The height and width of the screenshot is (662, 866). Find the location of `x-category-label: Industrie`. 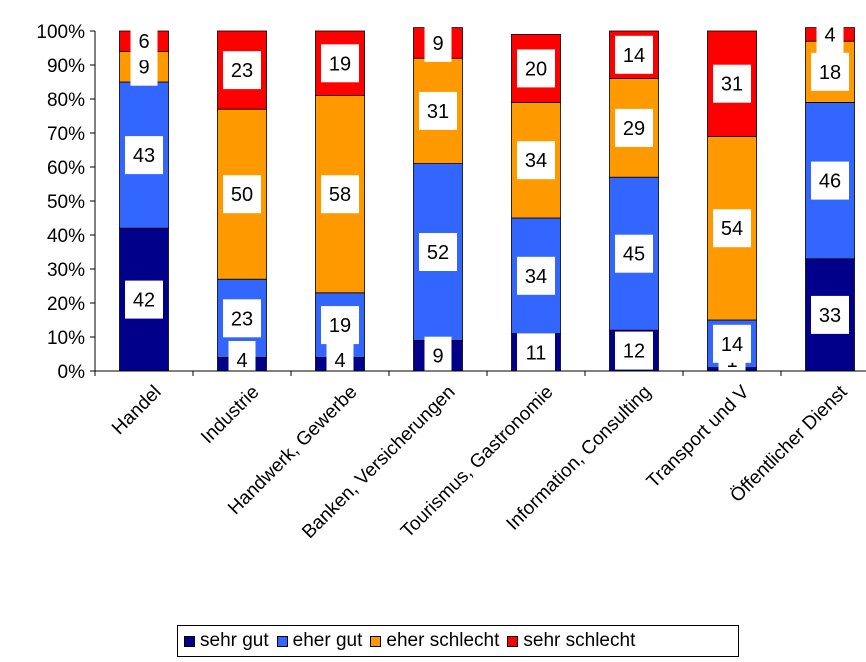

x-category-label: Industrie is located at coordinates (230, 415).